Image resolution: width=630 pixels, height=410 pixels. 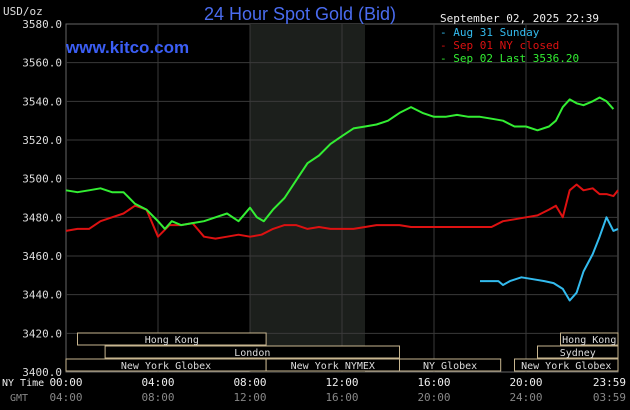 What do you see at coordinates (609, 382) in the screenshot?
I see `x-tick-label-ny: 23:59` at bounding box center [609, 382].